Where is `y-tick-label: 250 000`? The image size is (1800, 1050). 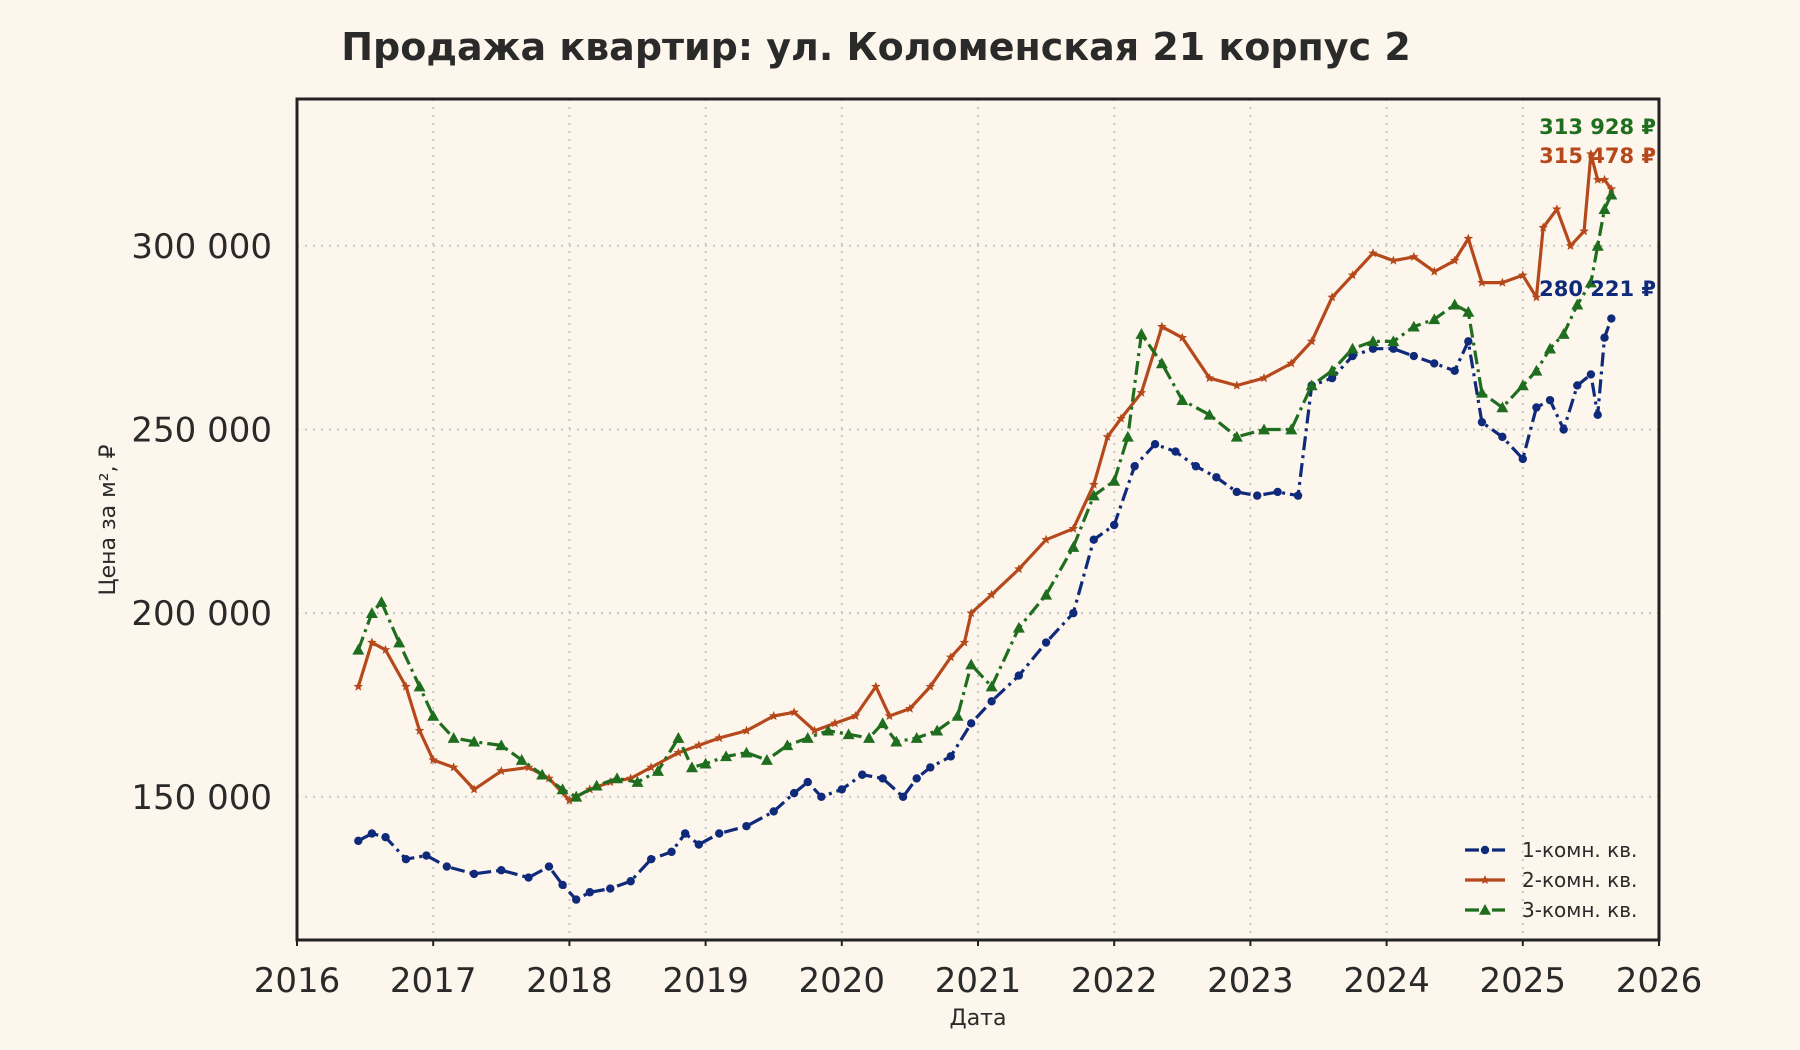 y-tick-label: 250 000 is located at coordinates (201, 431).